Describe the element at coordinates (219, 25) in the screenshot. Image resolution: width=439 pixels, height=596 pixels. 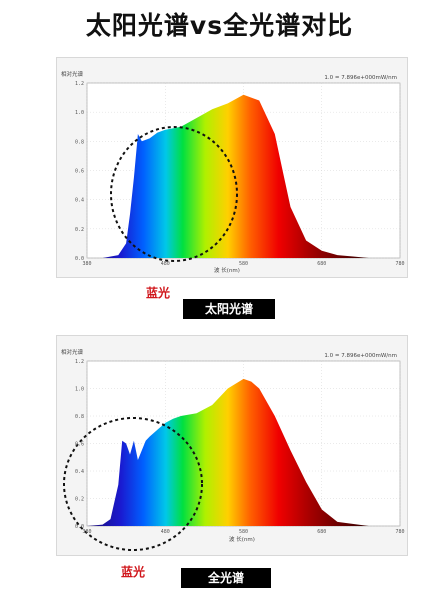
I see `page-title: 太阳光谱vs全光谱对比` at that location.